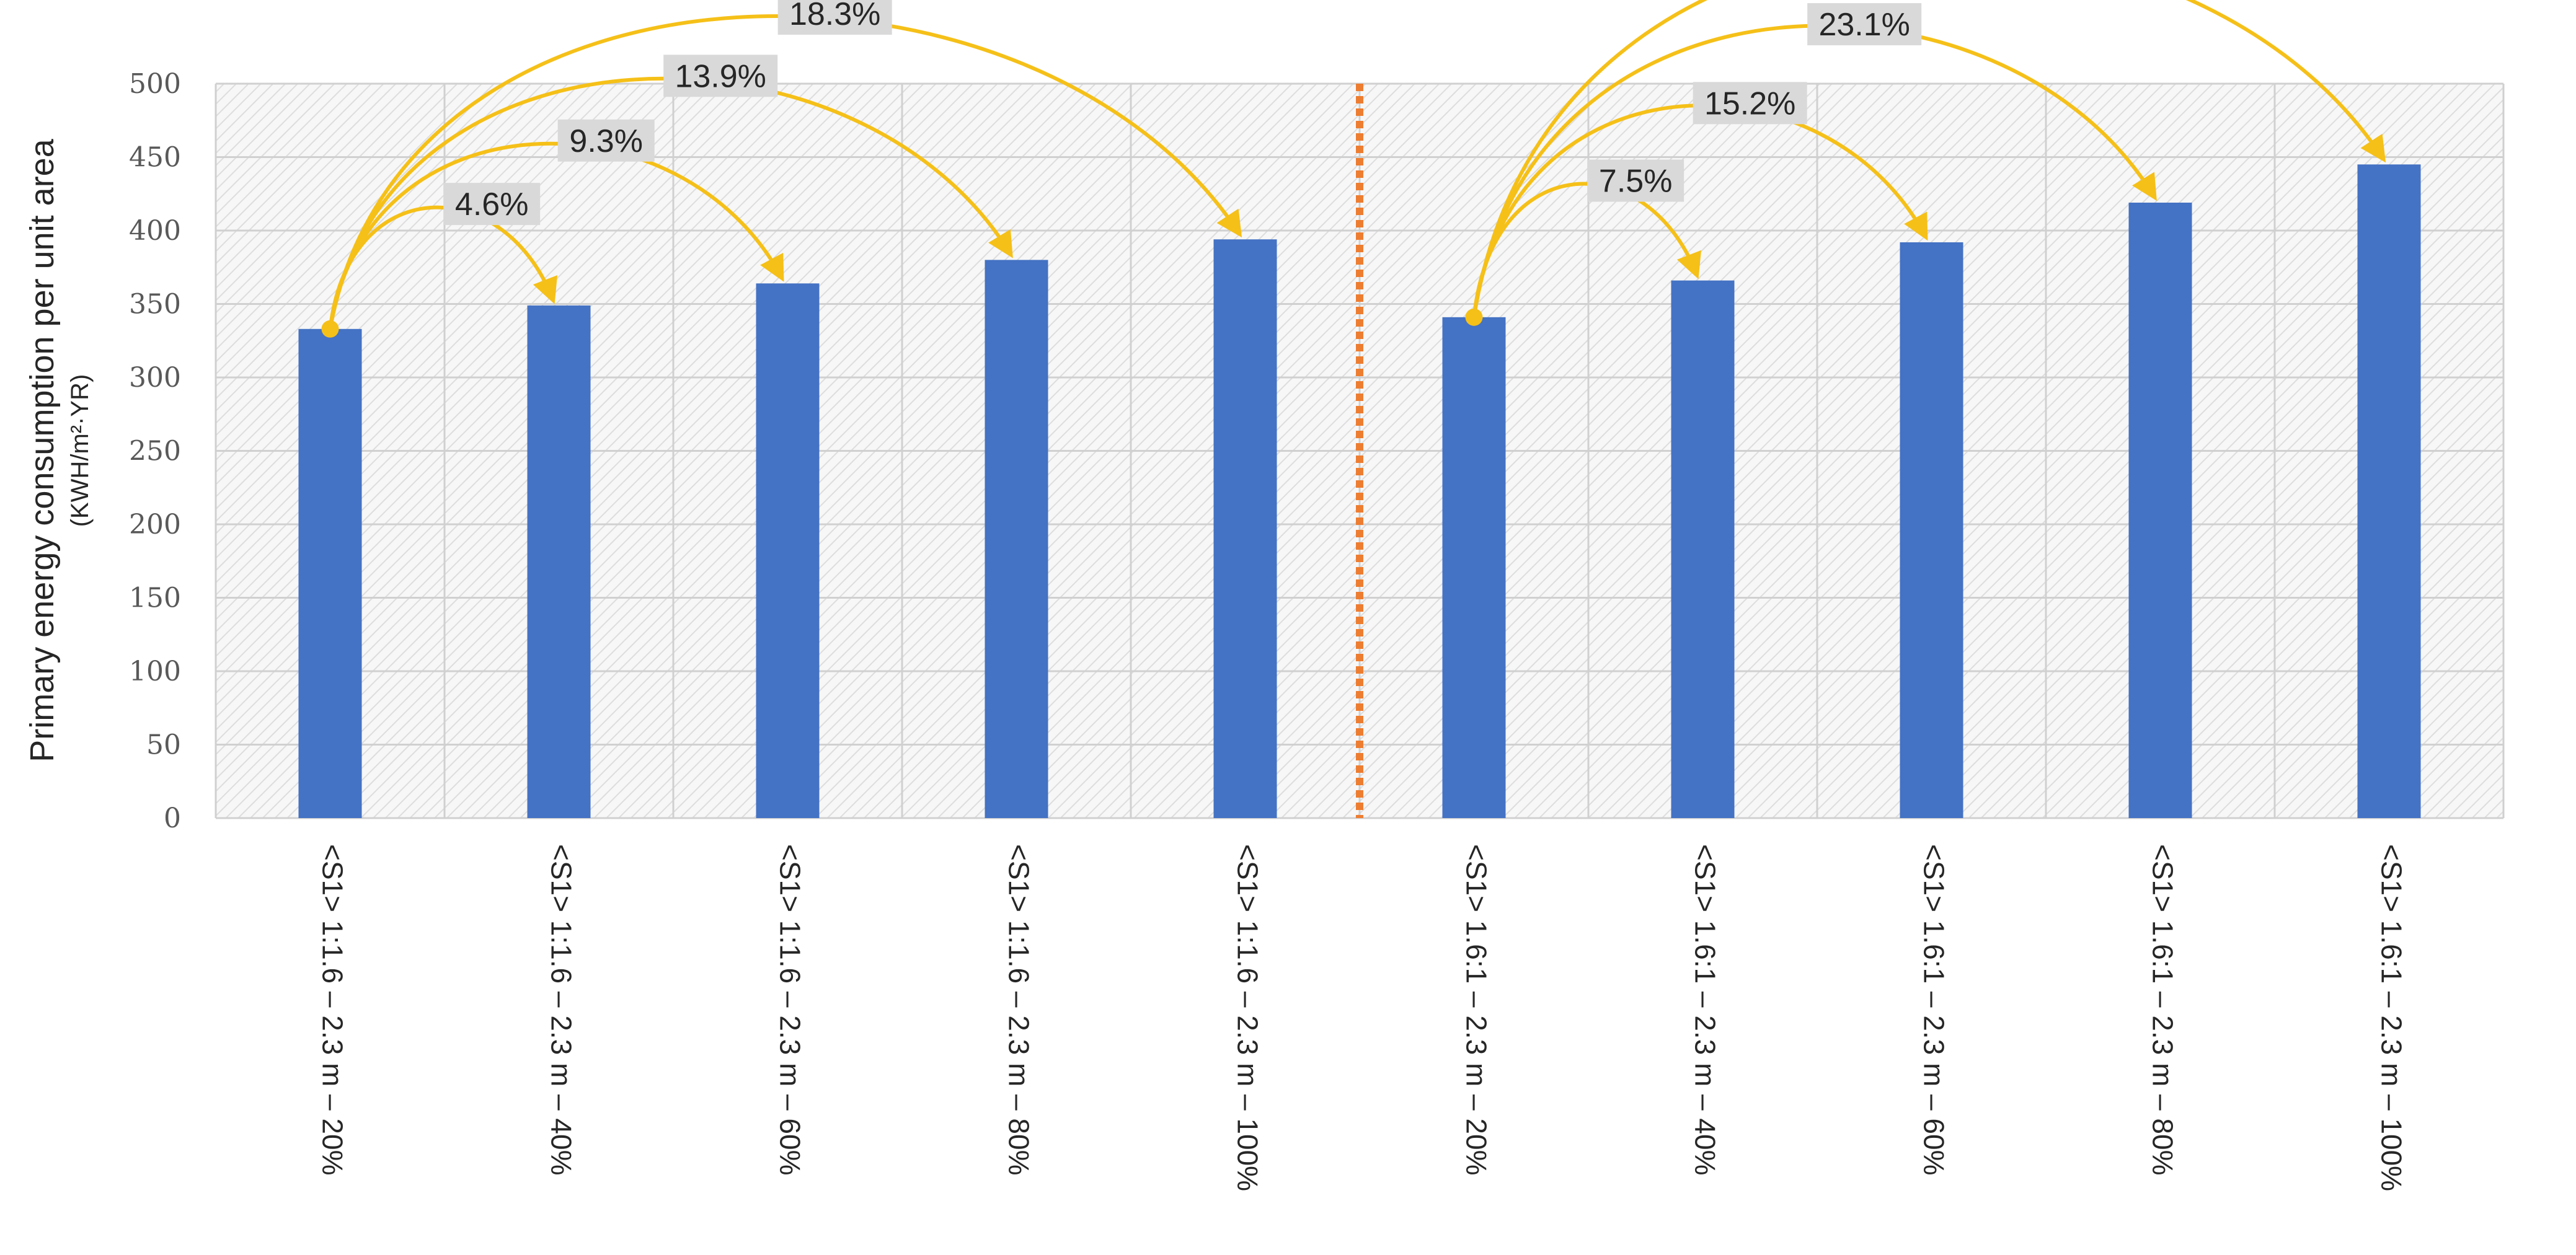 The width and height of the screenshot is (2576, 1255). What do you see at coordinates (1019, 1009) in the screenshot?
I see `x-tick-label: <S1> 1:1.6 – 2.3 m – 80%` at bounding box center [1019, 1009].